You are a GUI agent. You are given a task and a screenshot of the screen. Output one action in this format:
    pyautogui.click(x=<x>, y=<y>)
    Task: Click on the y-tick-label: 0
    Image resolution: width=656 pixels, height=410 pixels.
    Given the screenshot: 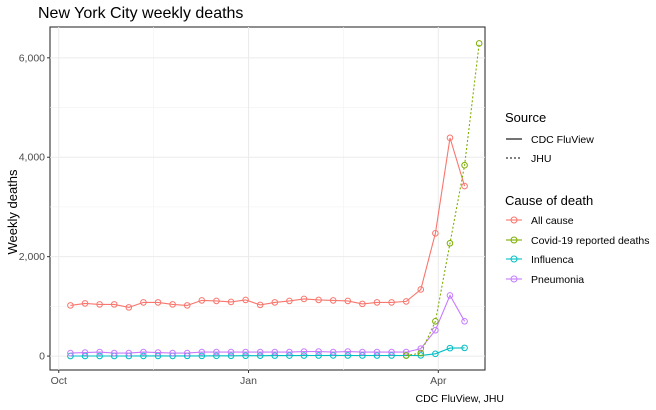 What is the action you would take?
    pyautogui.click(x=42, y=357)
    